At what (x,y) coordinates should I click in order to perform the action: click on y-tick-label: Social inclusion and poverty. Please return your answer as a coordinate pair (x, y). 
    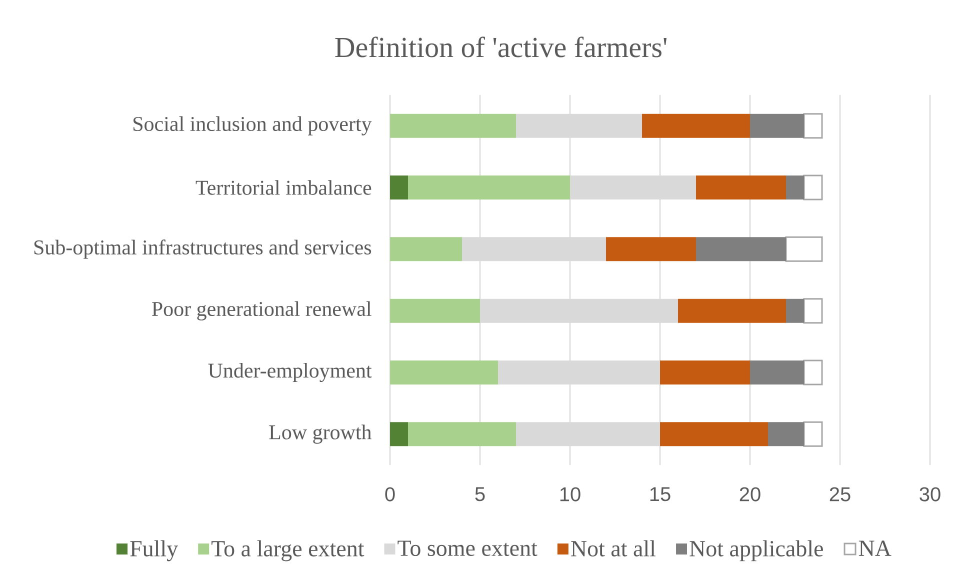
    Looking at the image, I should click on (253, 126).